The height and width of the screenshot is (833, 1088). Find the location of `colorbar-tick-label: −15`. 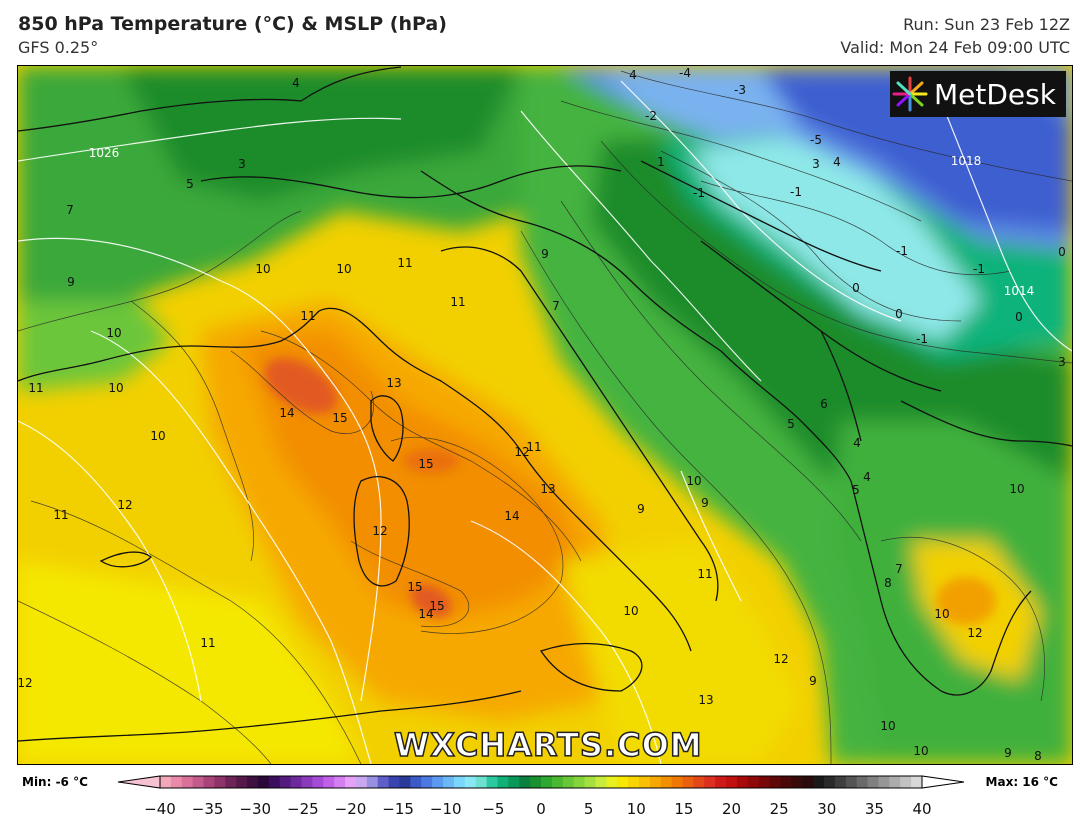

colorbar-tick-label: −15 is located at coordinates (398, 809).